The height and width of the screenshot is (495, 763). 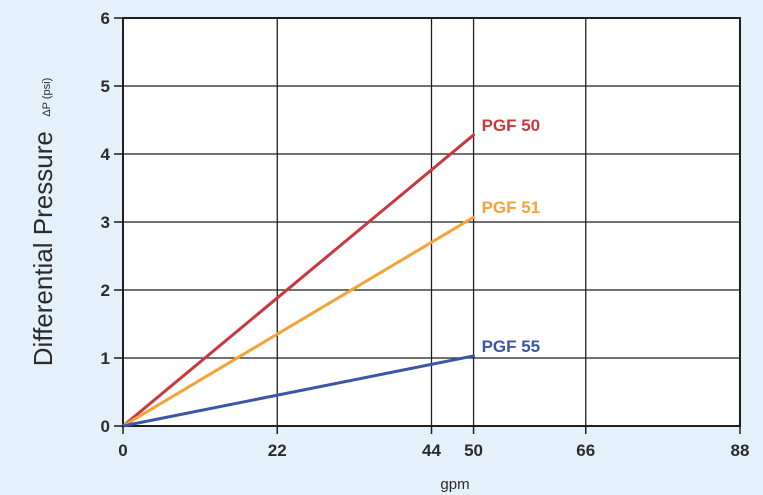 What do you see at coordinates (740, 450) in the screenshot?
I see `x-tick-label: 88` at bounding box center [740, 450].